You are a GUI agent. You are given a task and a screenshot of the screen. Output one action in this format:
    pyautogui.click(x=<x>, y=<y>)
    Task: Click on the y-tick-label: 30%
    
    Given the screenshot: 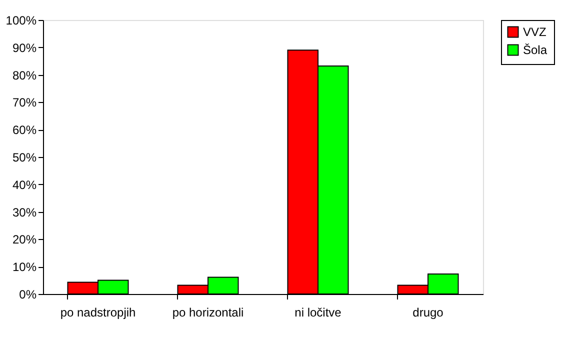 What is the action you would take?
    pyautogui.click(x=24, y=212)
    